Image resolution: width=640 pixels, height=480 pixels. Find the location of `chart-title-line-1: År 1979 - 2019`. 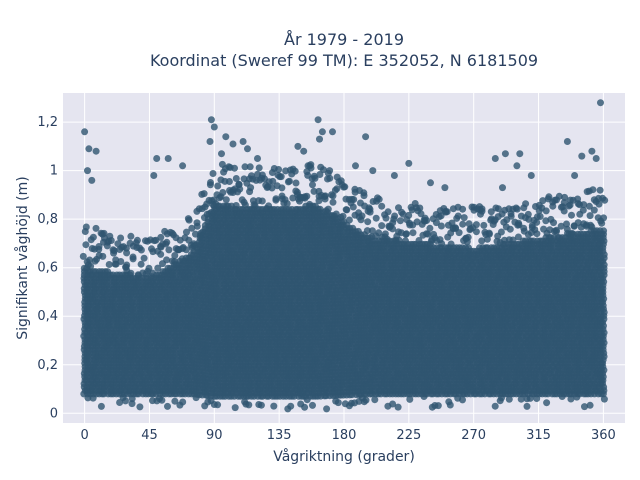

chart-title-line-1: År 1979 - 2019 is located at coordinates (344, 39).